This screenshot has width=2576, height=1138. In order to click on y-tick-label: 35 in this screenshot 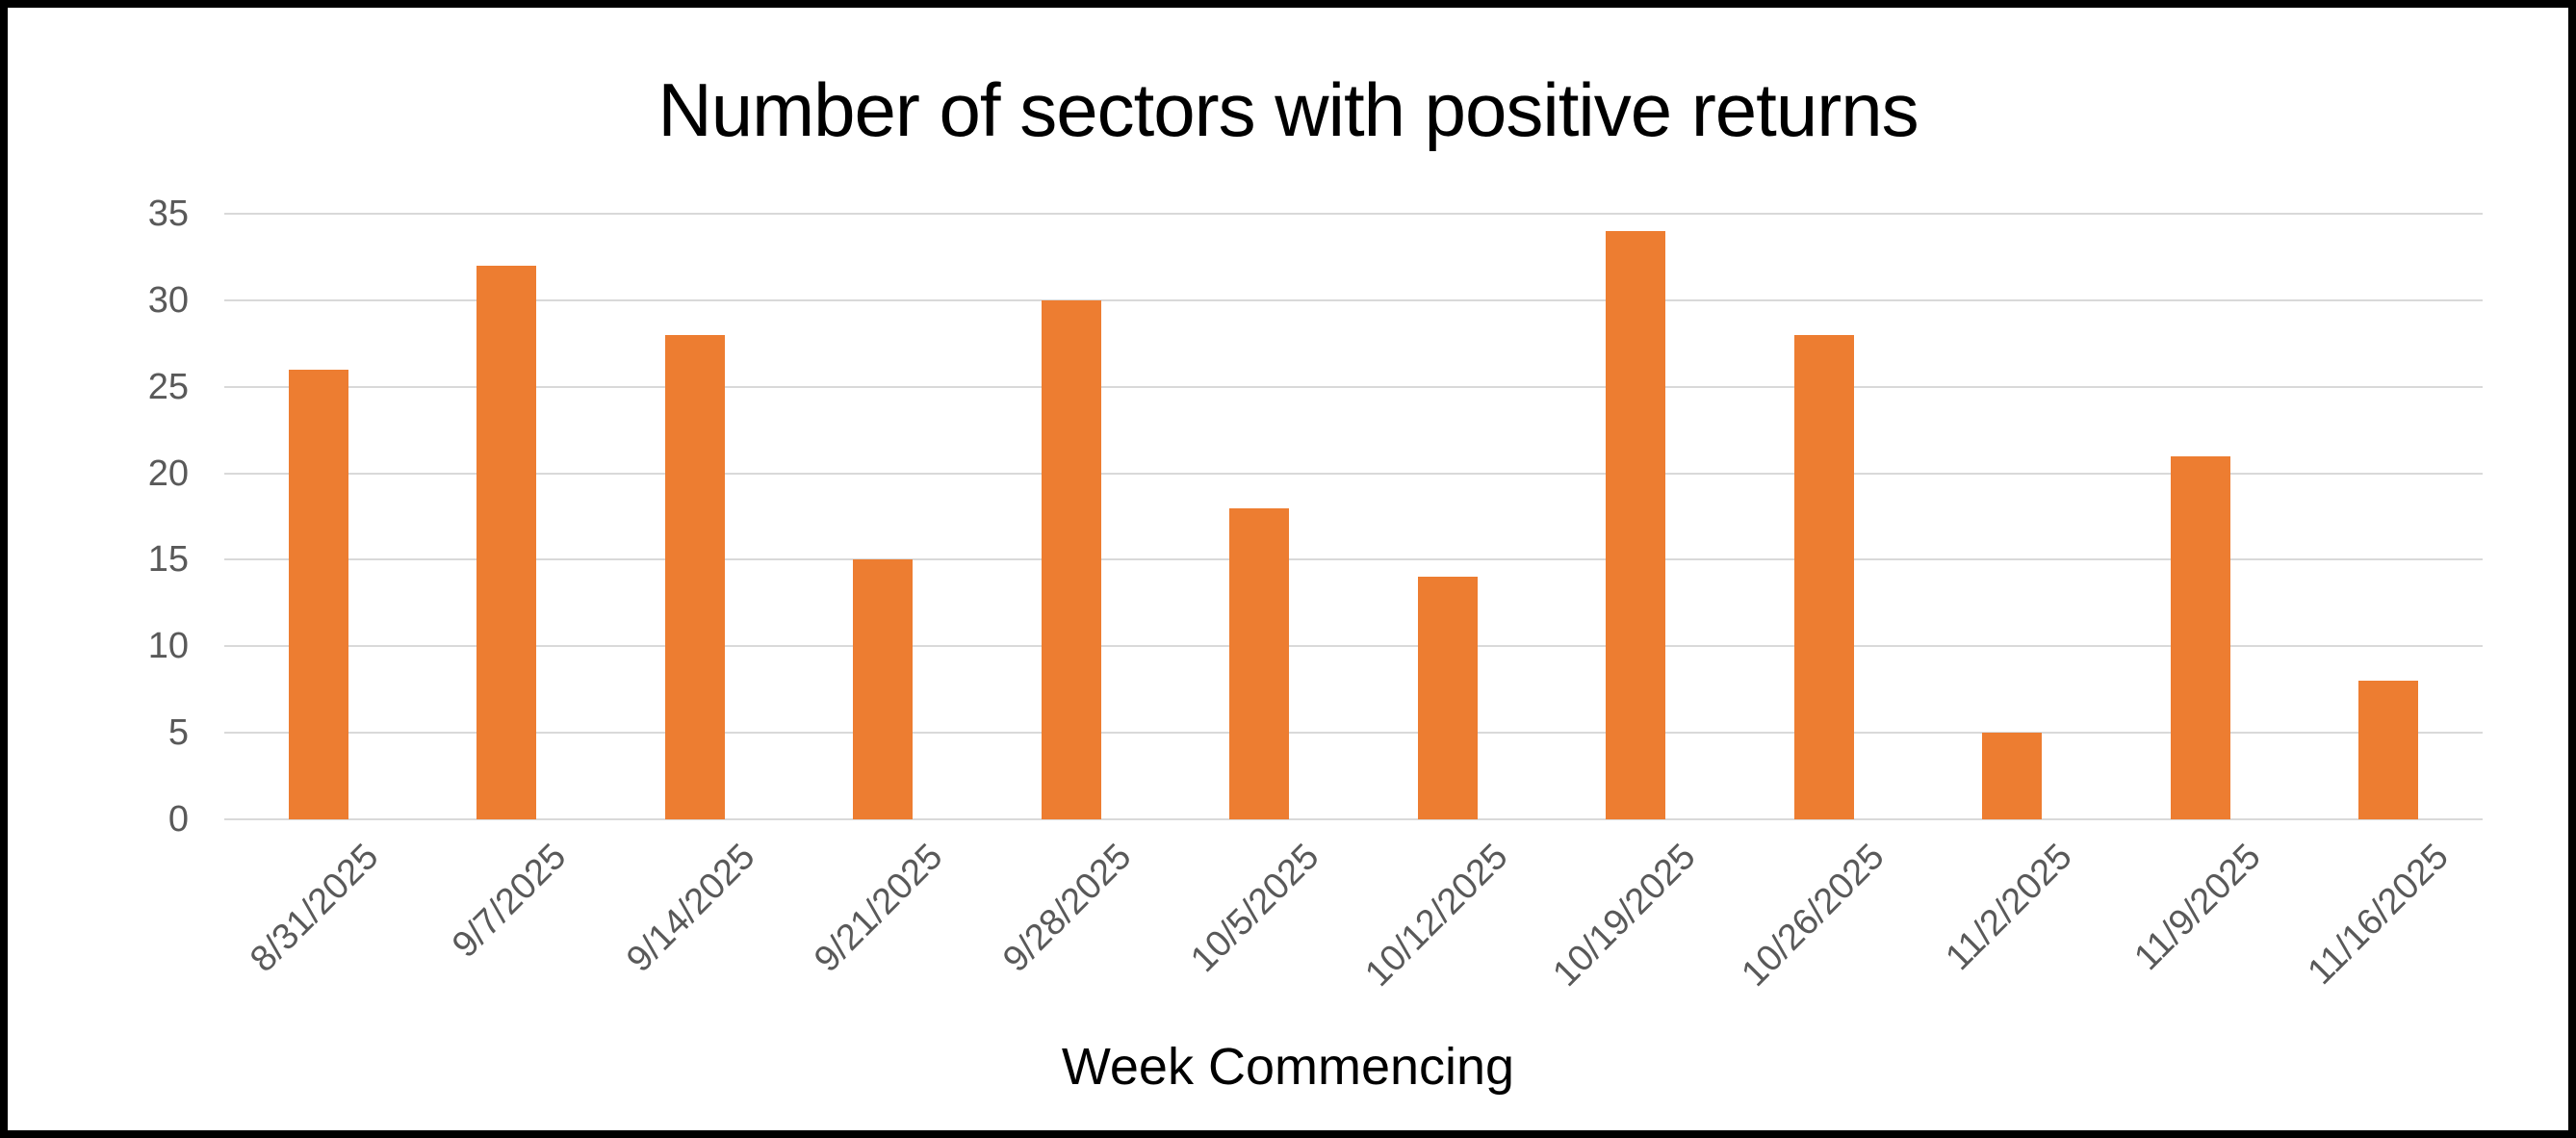, I will do `click(168, 214)`.